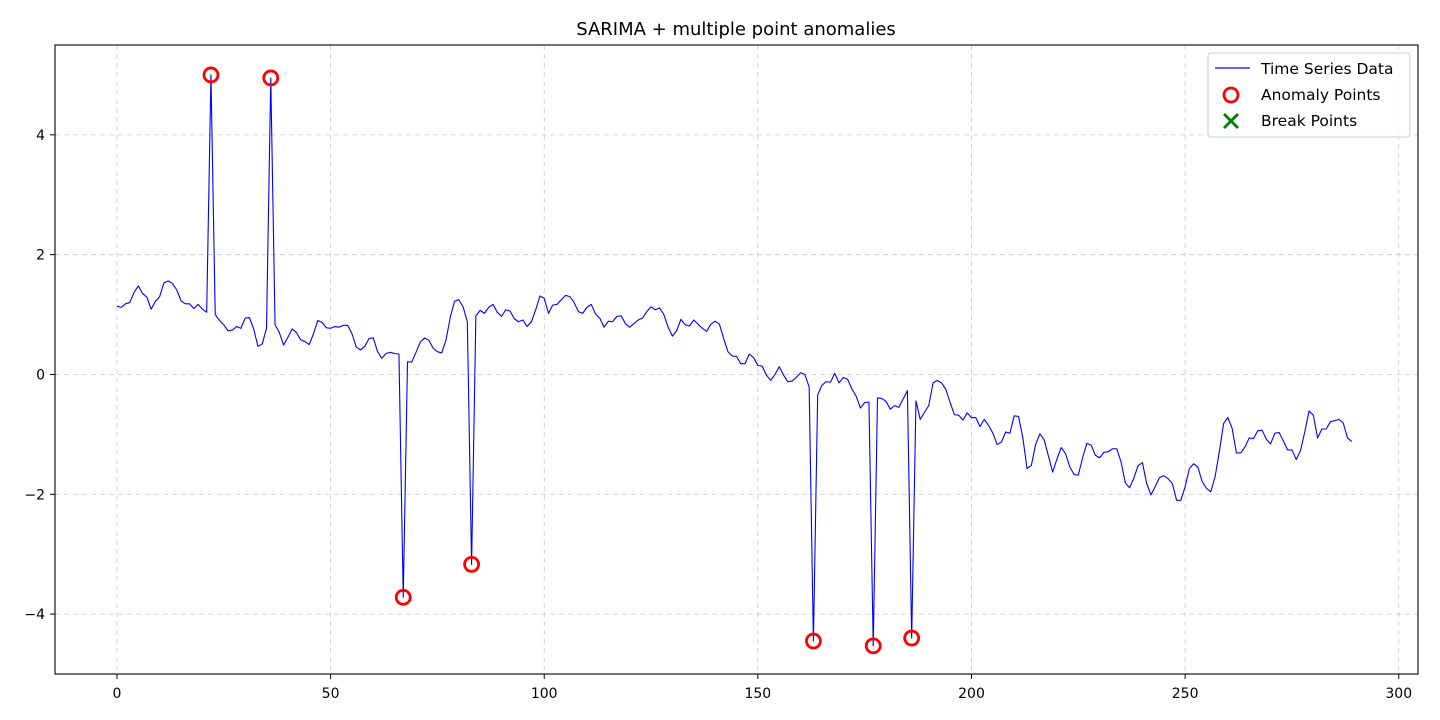  What do you see at coordinates (1309, 121) in the screenshot?
I see `legend-label-break-points: Break Points` at bounding box center [1309, 121].